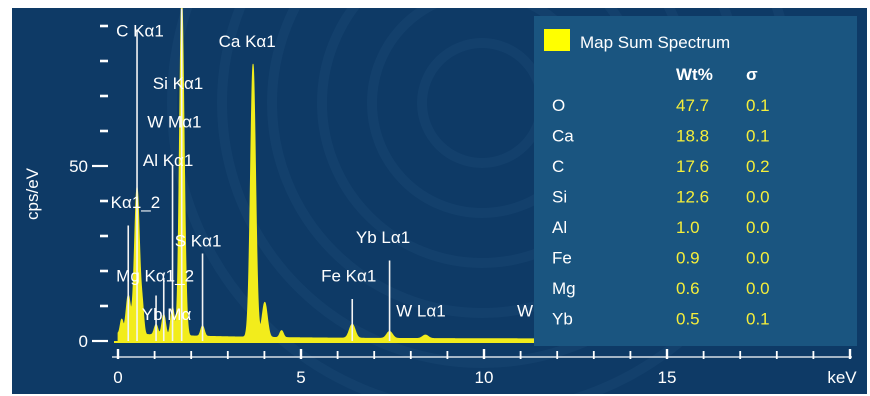 Image resolution: width=870 pixels, height=396 pixels. I want to click on y-tick-label: 0, so click(83, 341).